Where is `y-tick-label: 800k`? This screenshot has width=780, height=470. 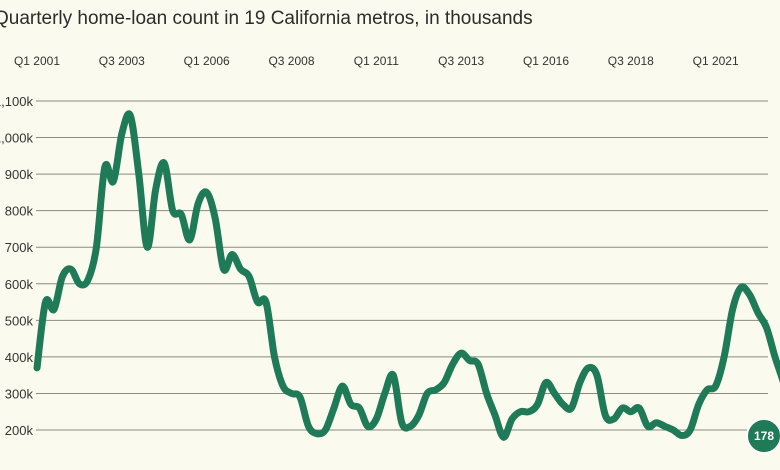 y-tick-label: 800k is located at coordinates (19, 211).